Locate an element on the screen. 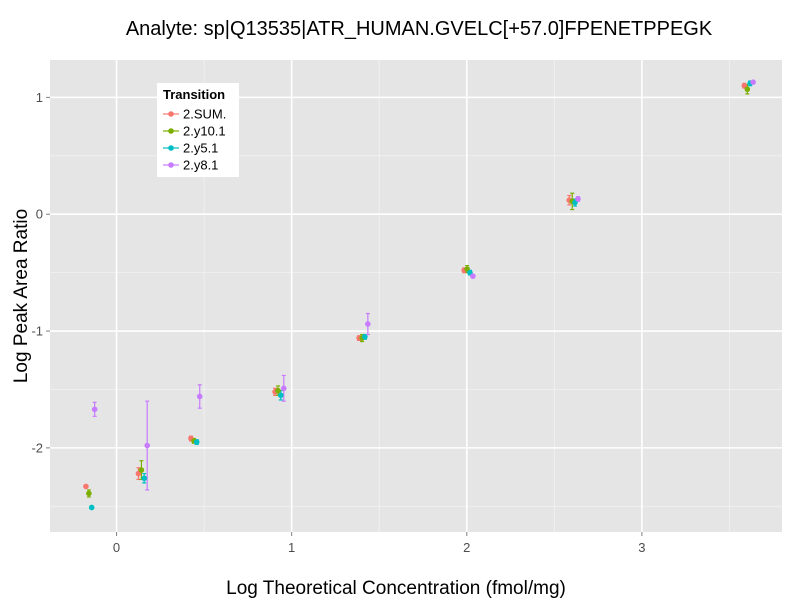 The width and height of the screenshot is (800, 600). y-axis-ticks: -2 -1 0 1 is located at coordinates (40, 272).